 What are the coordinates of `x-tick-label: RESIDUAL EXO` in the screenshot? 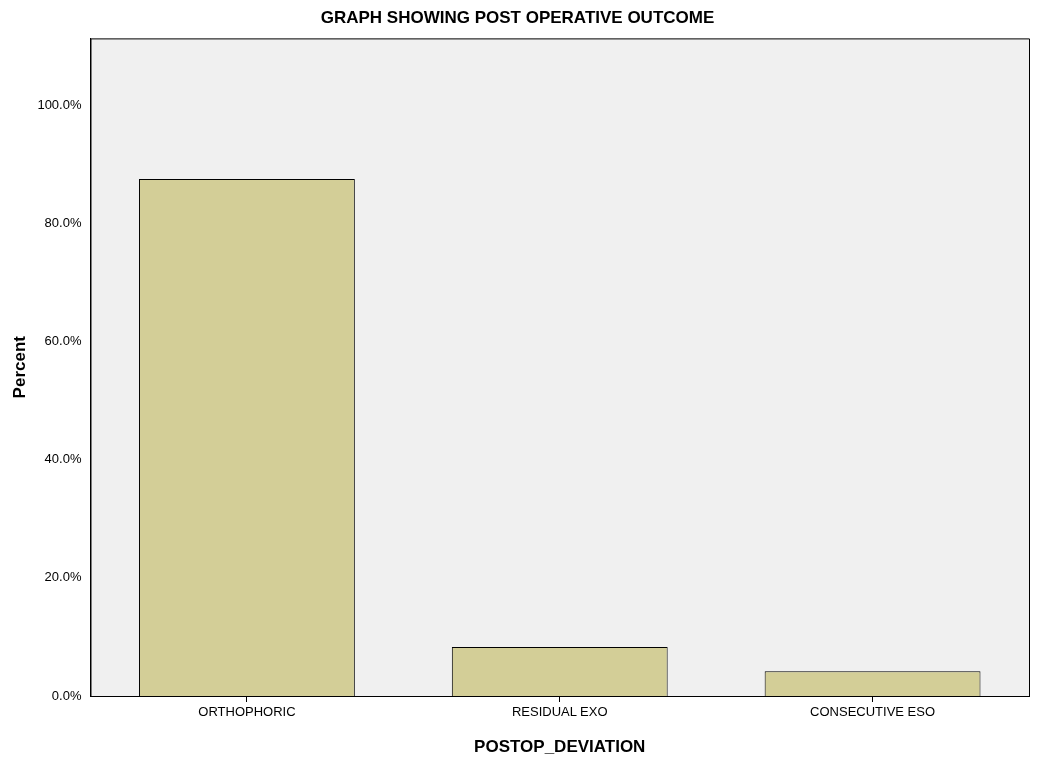 It's located at (559, 712).